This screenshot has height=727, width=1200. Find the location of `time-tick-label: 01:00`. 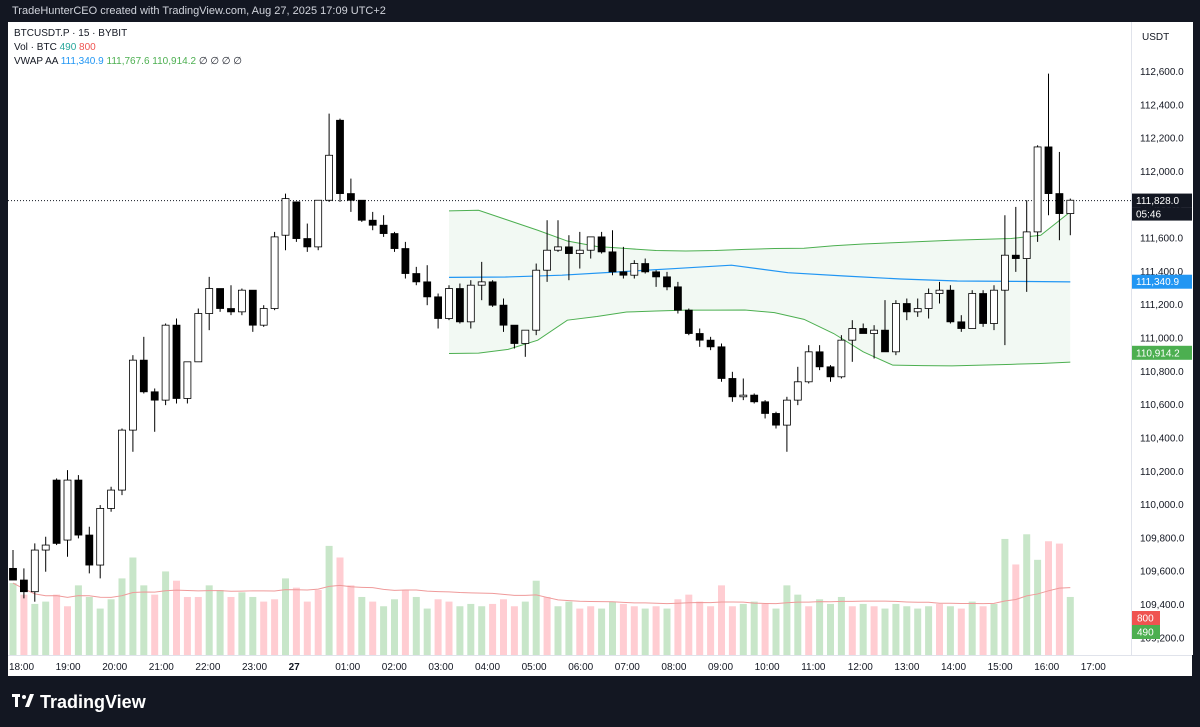

time-tick-label: 01:00 is located at coordinates (347, 667).